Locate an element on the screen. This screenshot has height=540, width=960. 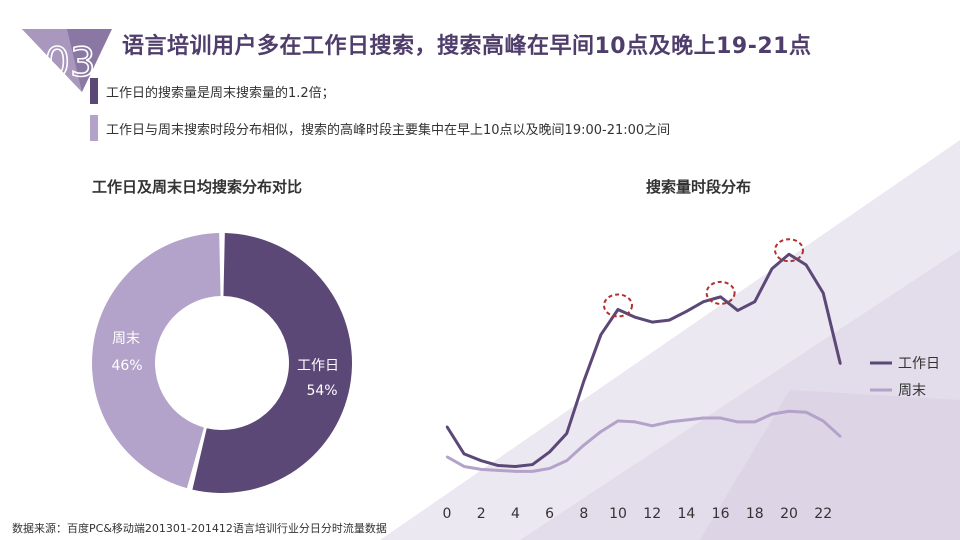
line-chart-title: 搜索量时段分布 is located at coordinates (699, 187).